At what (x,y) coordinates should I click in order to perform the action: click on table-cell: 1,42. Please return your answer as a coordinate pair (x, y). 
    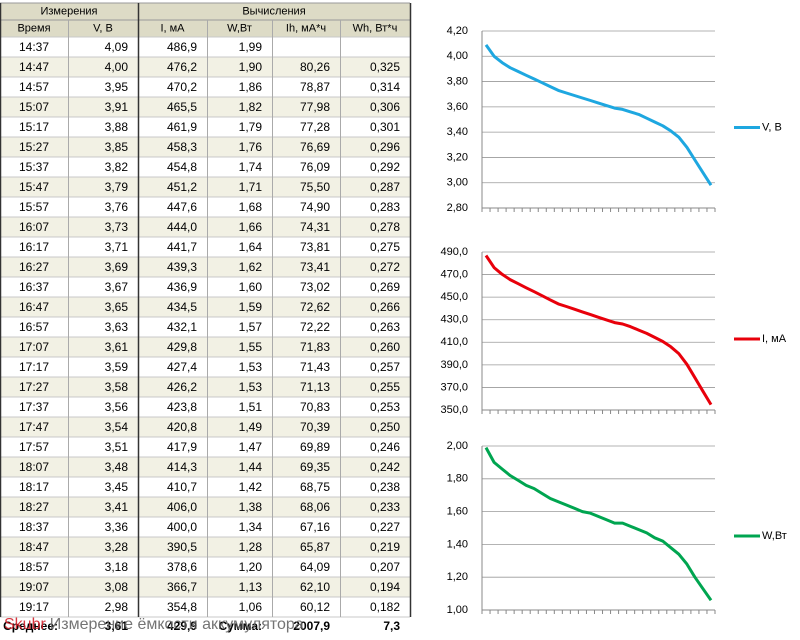
    Looking at the image, I should click on (251, 487).